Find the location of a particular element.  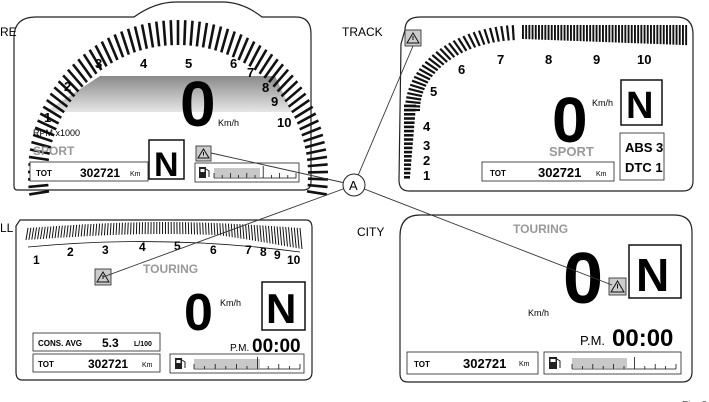

odometer-unit: Km is located at coordinates (147, 365).